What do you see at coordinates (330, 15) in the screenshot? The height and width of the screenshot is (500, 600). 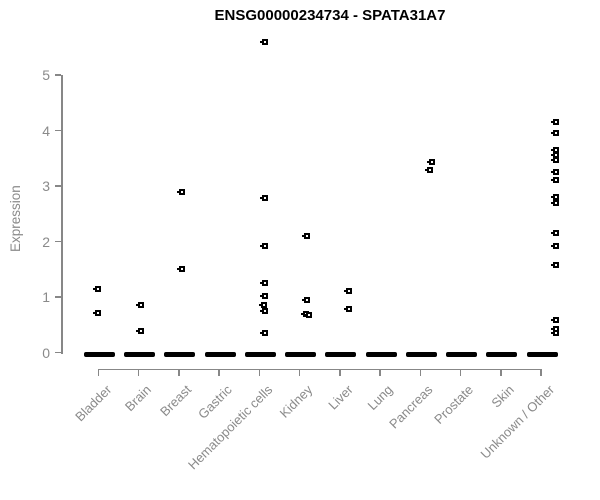 I see `chart-title: ENSG00000234734 - SPATA31A7` at bounding box center [330, 15].